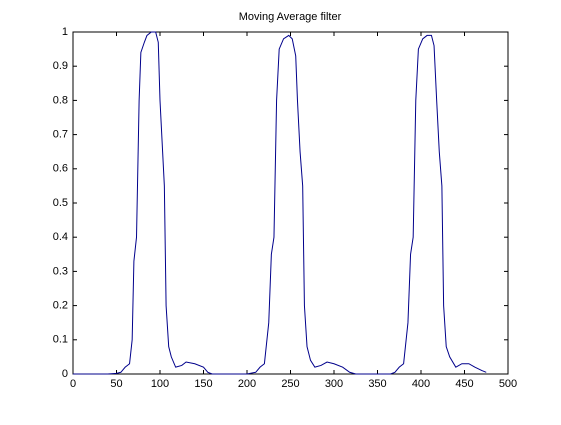 The width and height of the screenshot is (561, 425). I want to click on y-tick-label: 0.1, so click(60, 340).